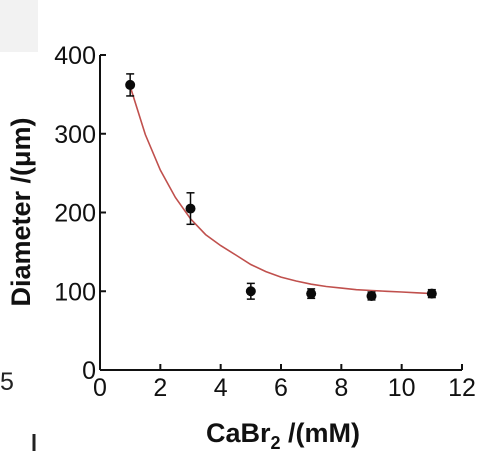 The image size is (486, 451). What do you see at coordinates (160, 388) in the screenshot?
I see `x-tick-label: 2` at bounding box center [160, 388].